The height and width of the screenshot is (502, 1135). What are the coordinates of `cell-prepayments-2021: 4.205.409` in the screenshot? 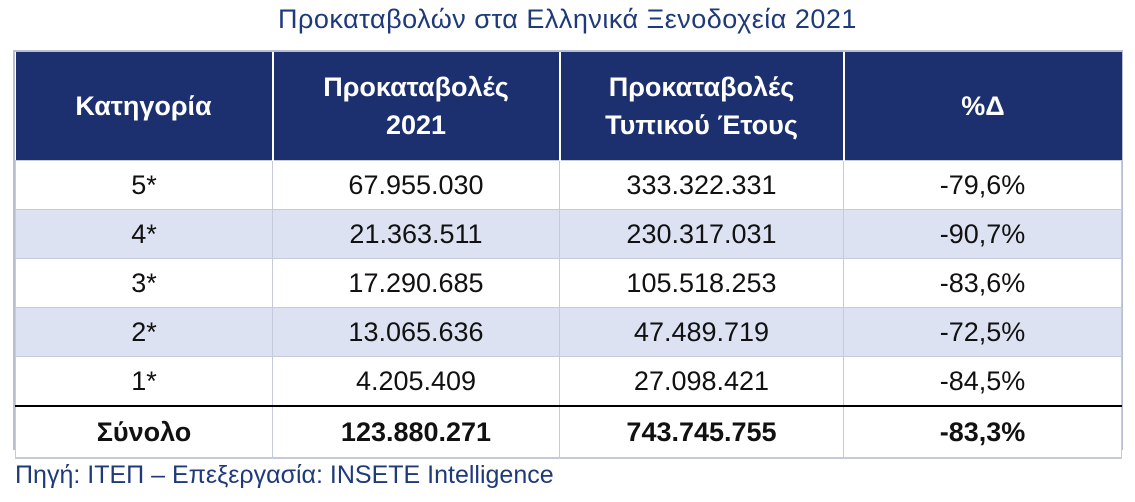 It's located at (416, 381).